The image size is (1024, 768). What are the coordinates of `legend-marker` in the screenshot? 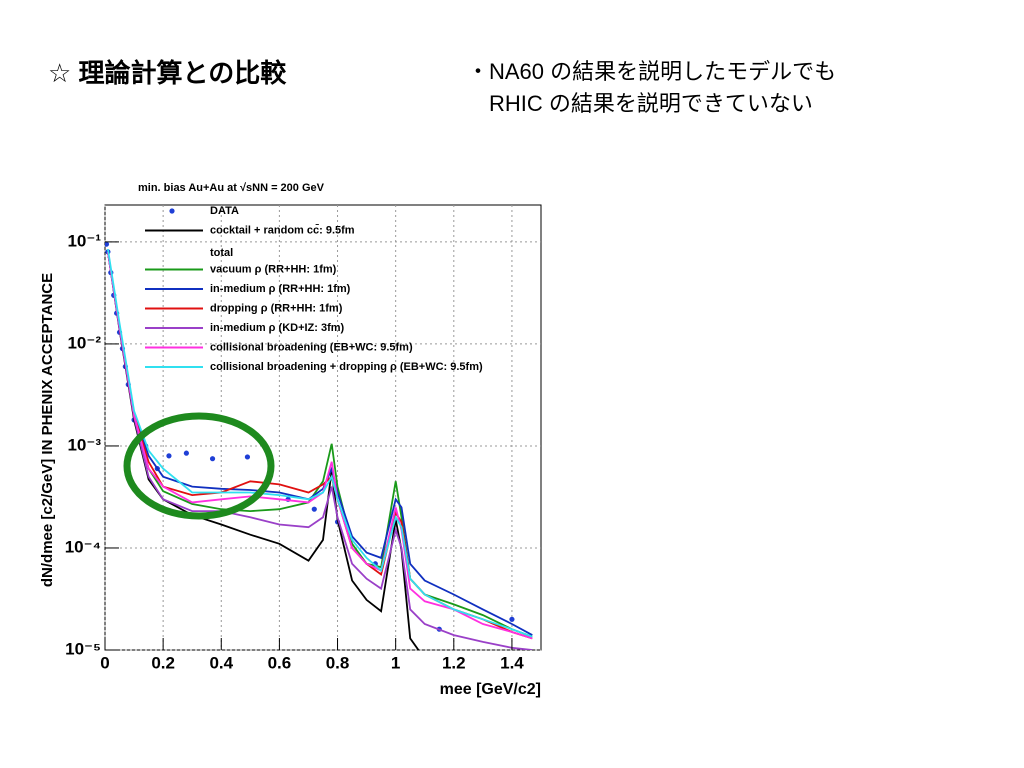 It's located at (172, 211).